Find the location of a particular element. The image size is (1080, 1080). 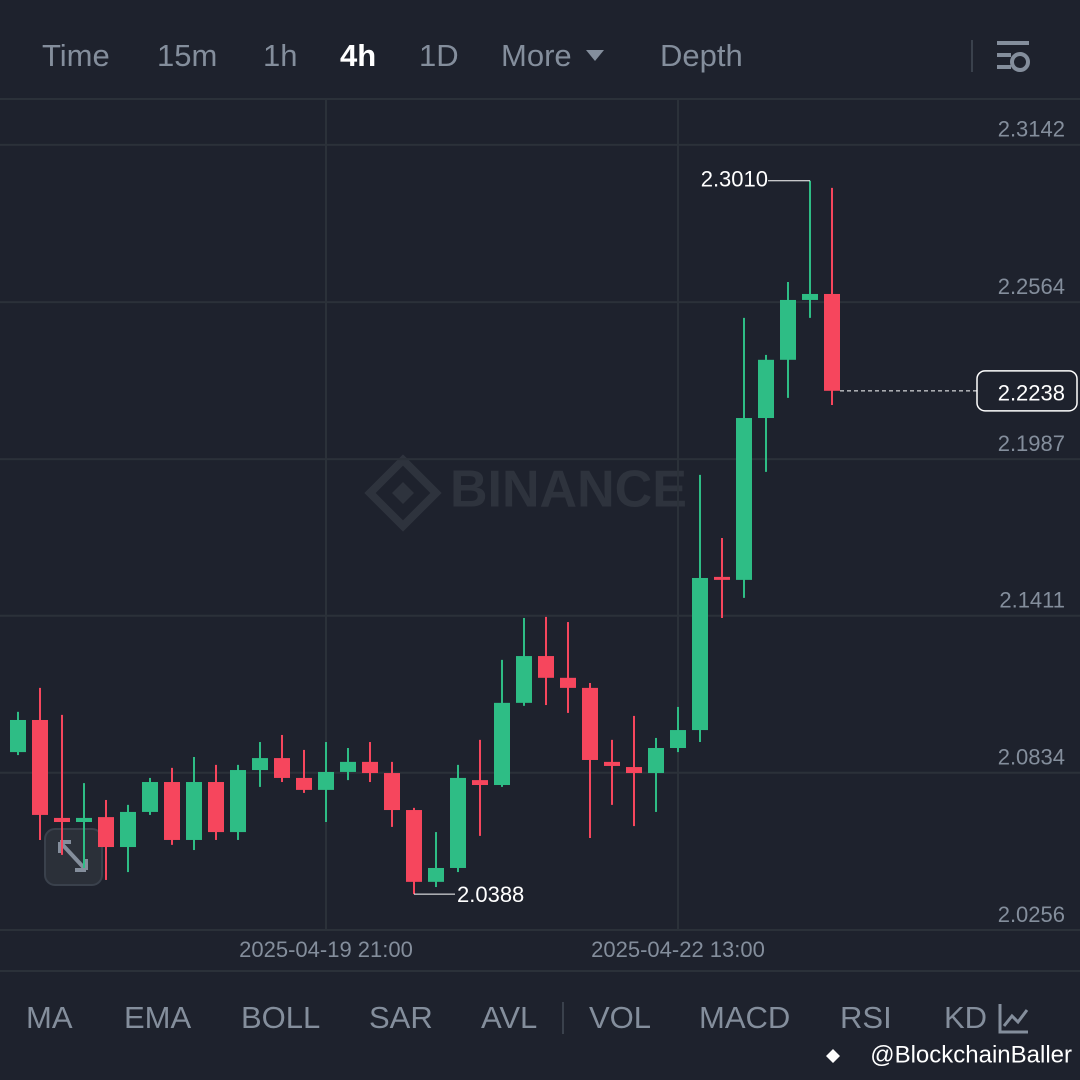

x-tick-label: 2025-04-22 13:00 is located at coordinates (678, 949).